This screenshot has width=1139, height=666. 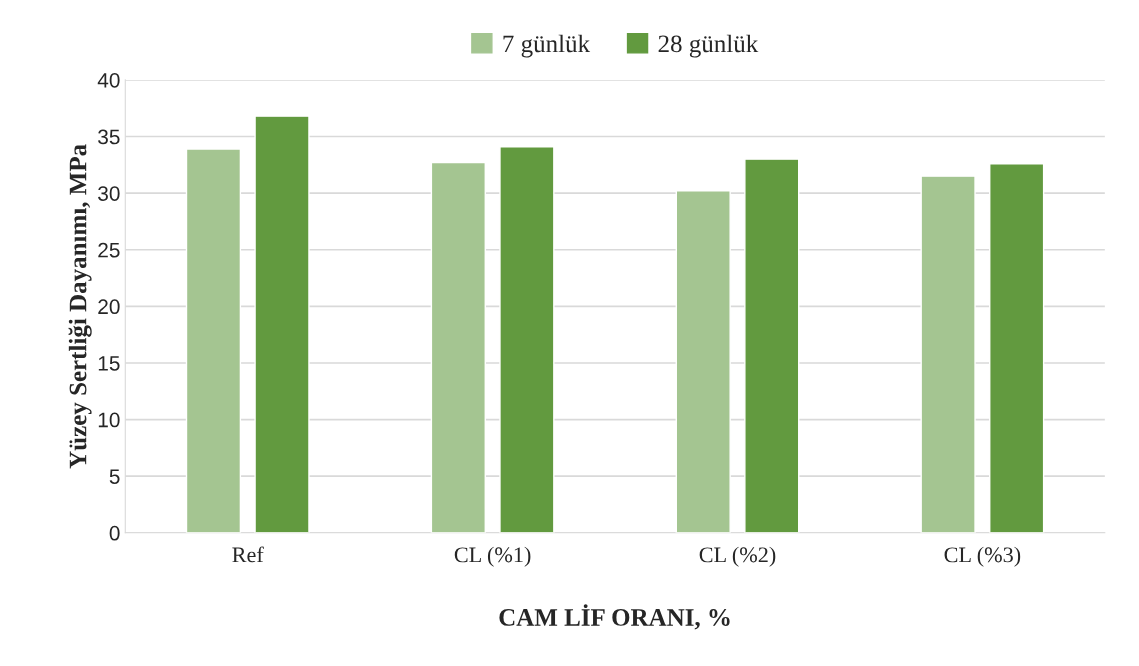 What do you see at coordinates (109, 250) in the screenshot?
I see `y-tick-label: 25` at bounding box center [109, 250].